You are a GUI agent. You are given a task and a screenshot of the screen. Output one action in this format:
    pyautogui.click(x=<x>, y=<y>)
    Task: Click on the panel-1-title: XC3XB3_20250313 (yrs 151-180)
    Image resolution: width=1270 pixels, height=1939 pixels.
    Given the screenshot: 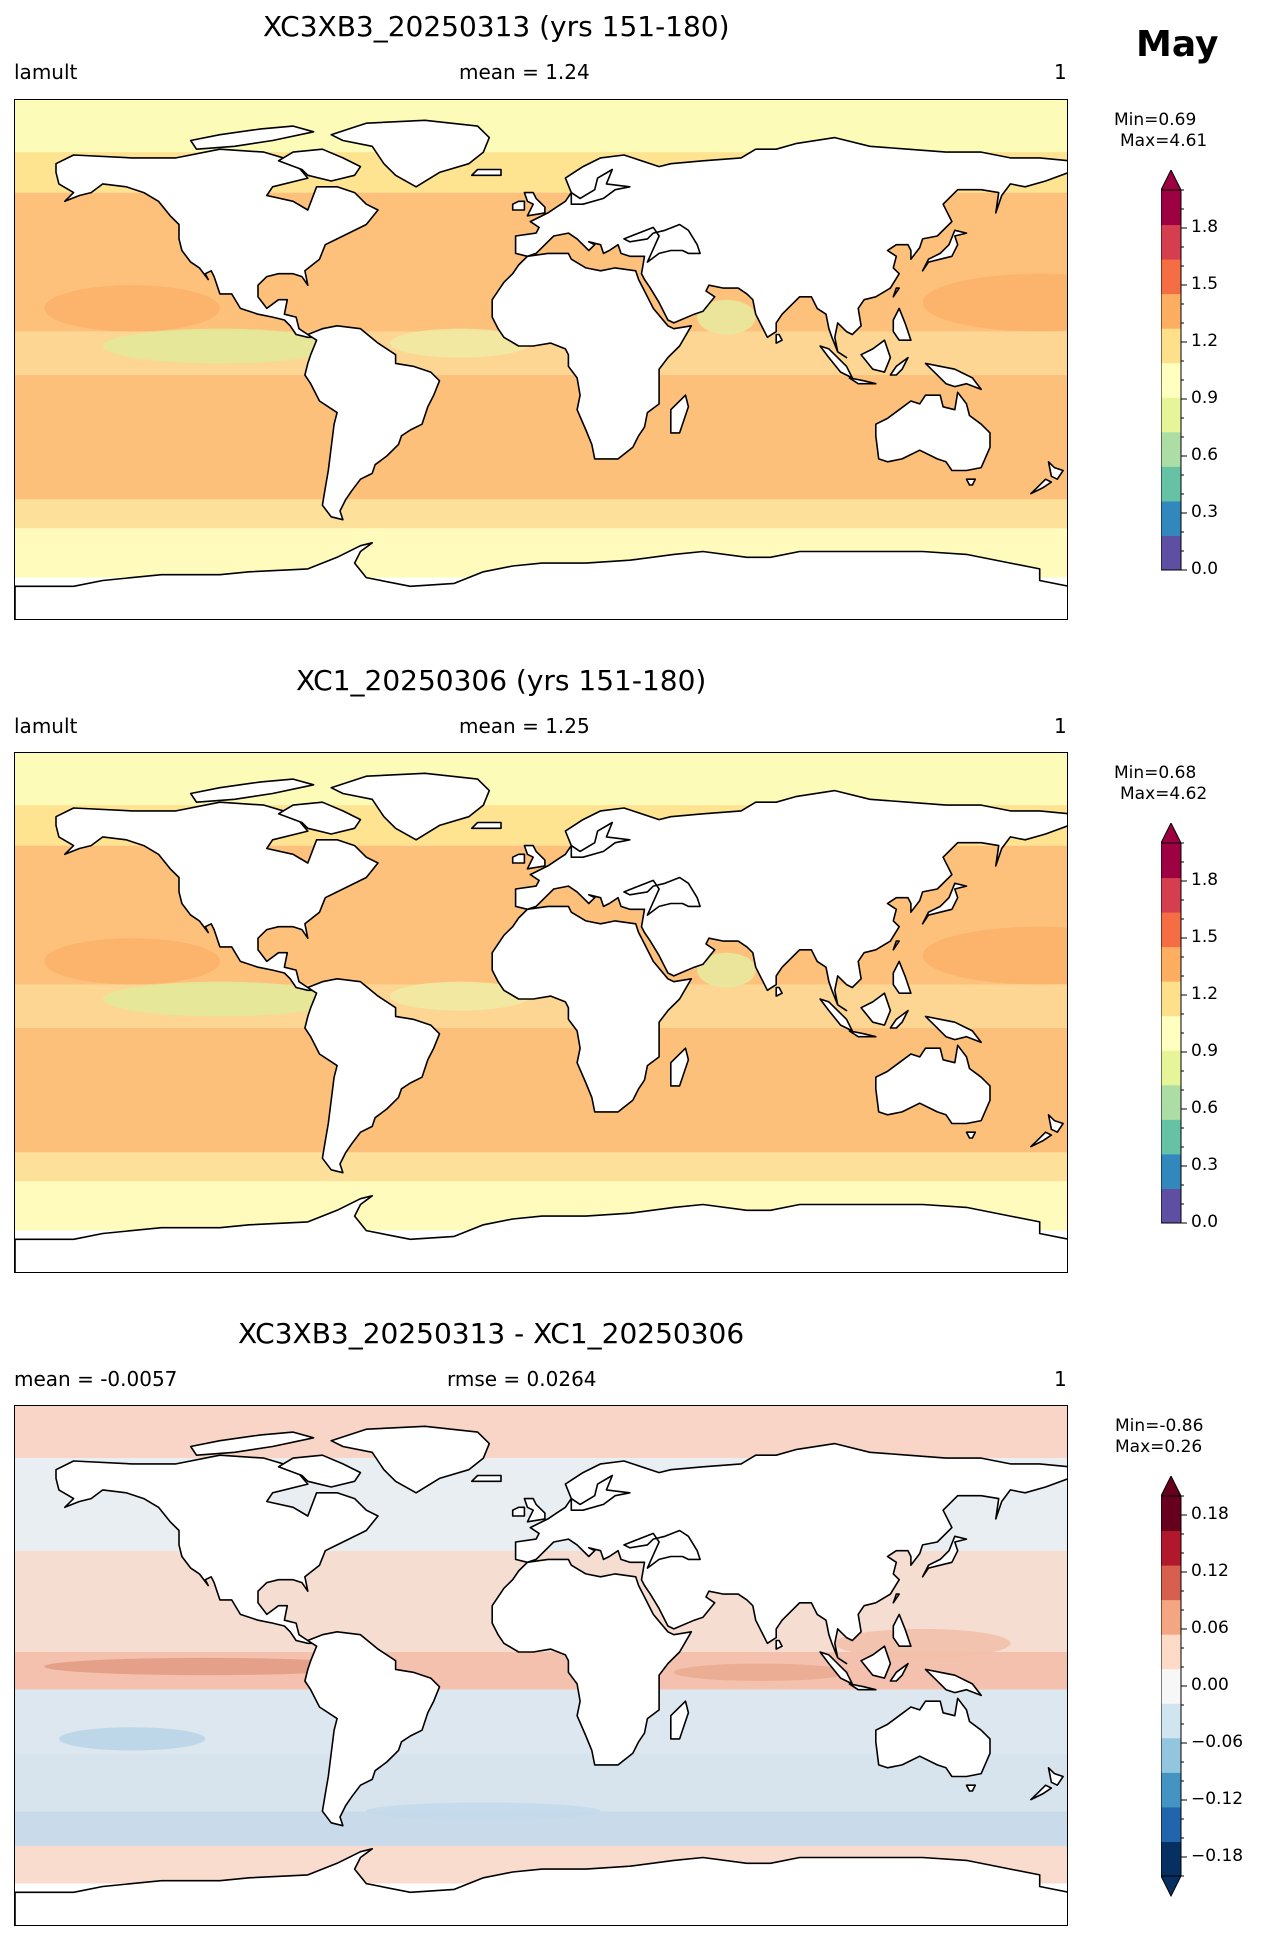 What is the action you would take?
    pyautogui.click(x=496, y=26)
    